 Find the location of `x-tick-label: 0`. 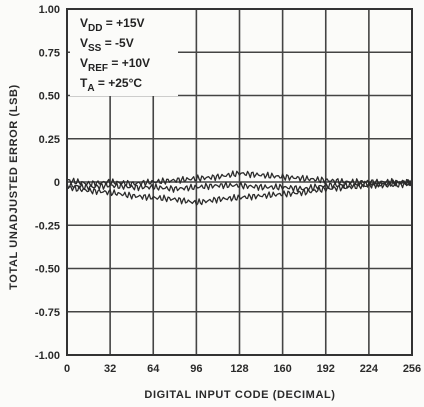

x-tick-label: 0 is located at coordinates (67, 369).